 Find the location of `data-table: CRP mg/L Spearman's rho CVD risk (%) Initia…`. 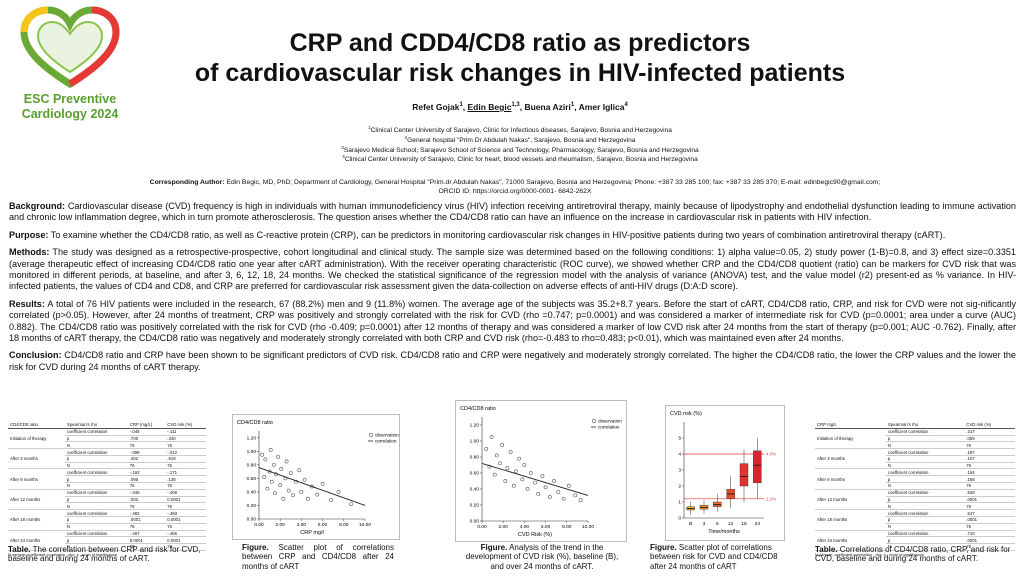

data-table: CRP mg/L Spearman's rho CVD risk (%) Initia… is located at coordinates (915, 486).